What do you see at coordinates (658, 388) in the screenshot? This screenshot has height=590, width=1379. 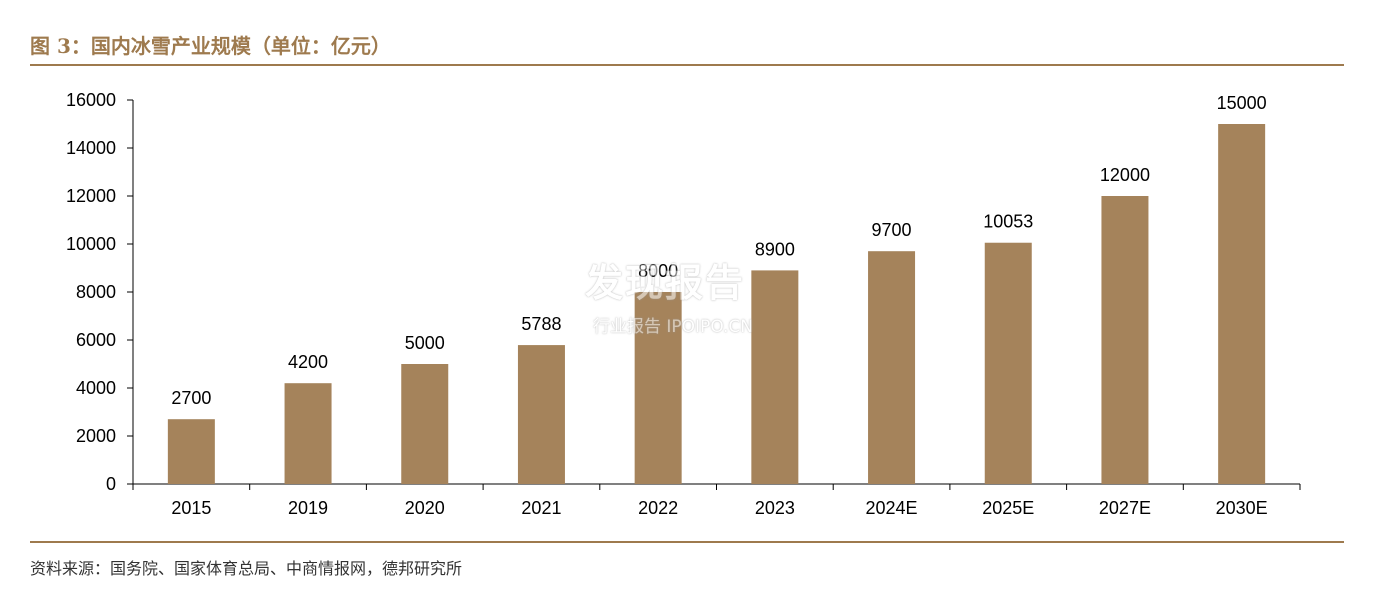 I see `bar-2022` at bounding box center [658, 388].